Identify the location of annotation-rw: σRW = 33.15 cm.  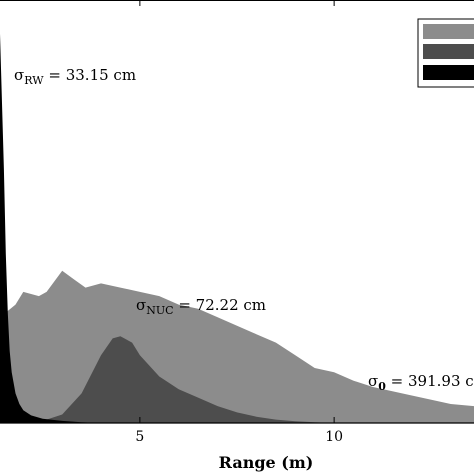
(75, 76).